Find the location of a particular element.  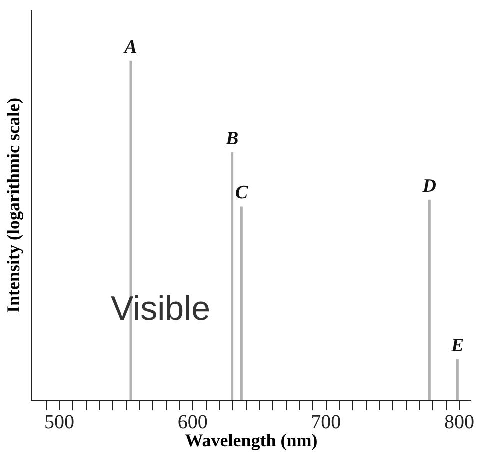

annotation: A is located at coordinates (131, 47).